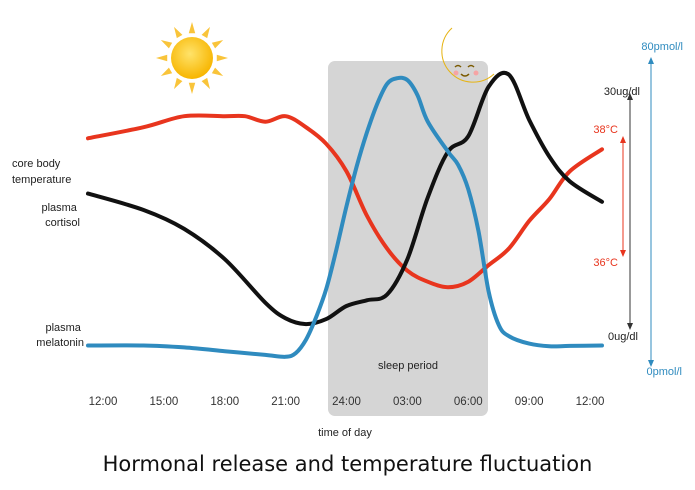  I want to click on x-tick-label: 15:00, so click(164, 402).